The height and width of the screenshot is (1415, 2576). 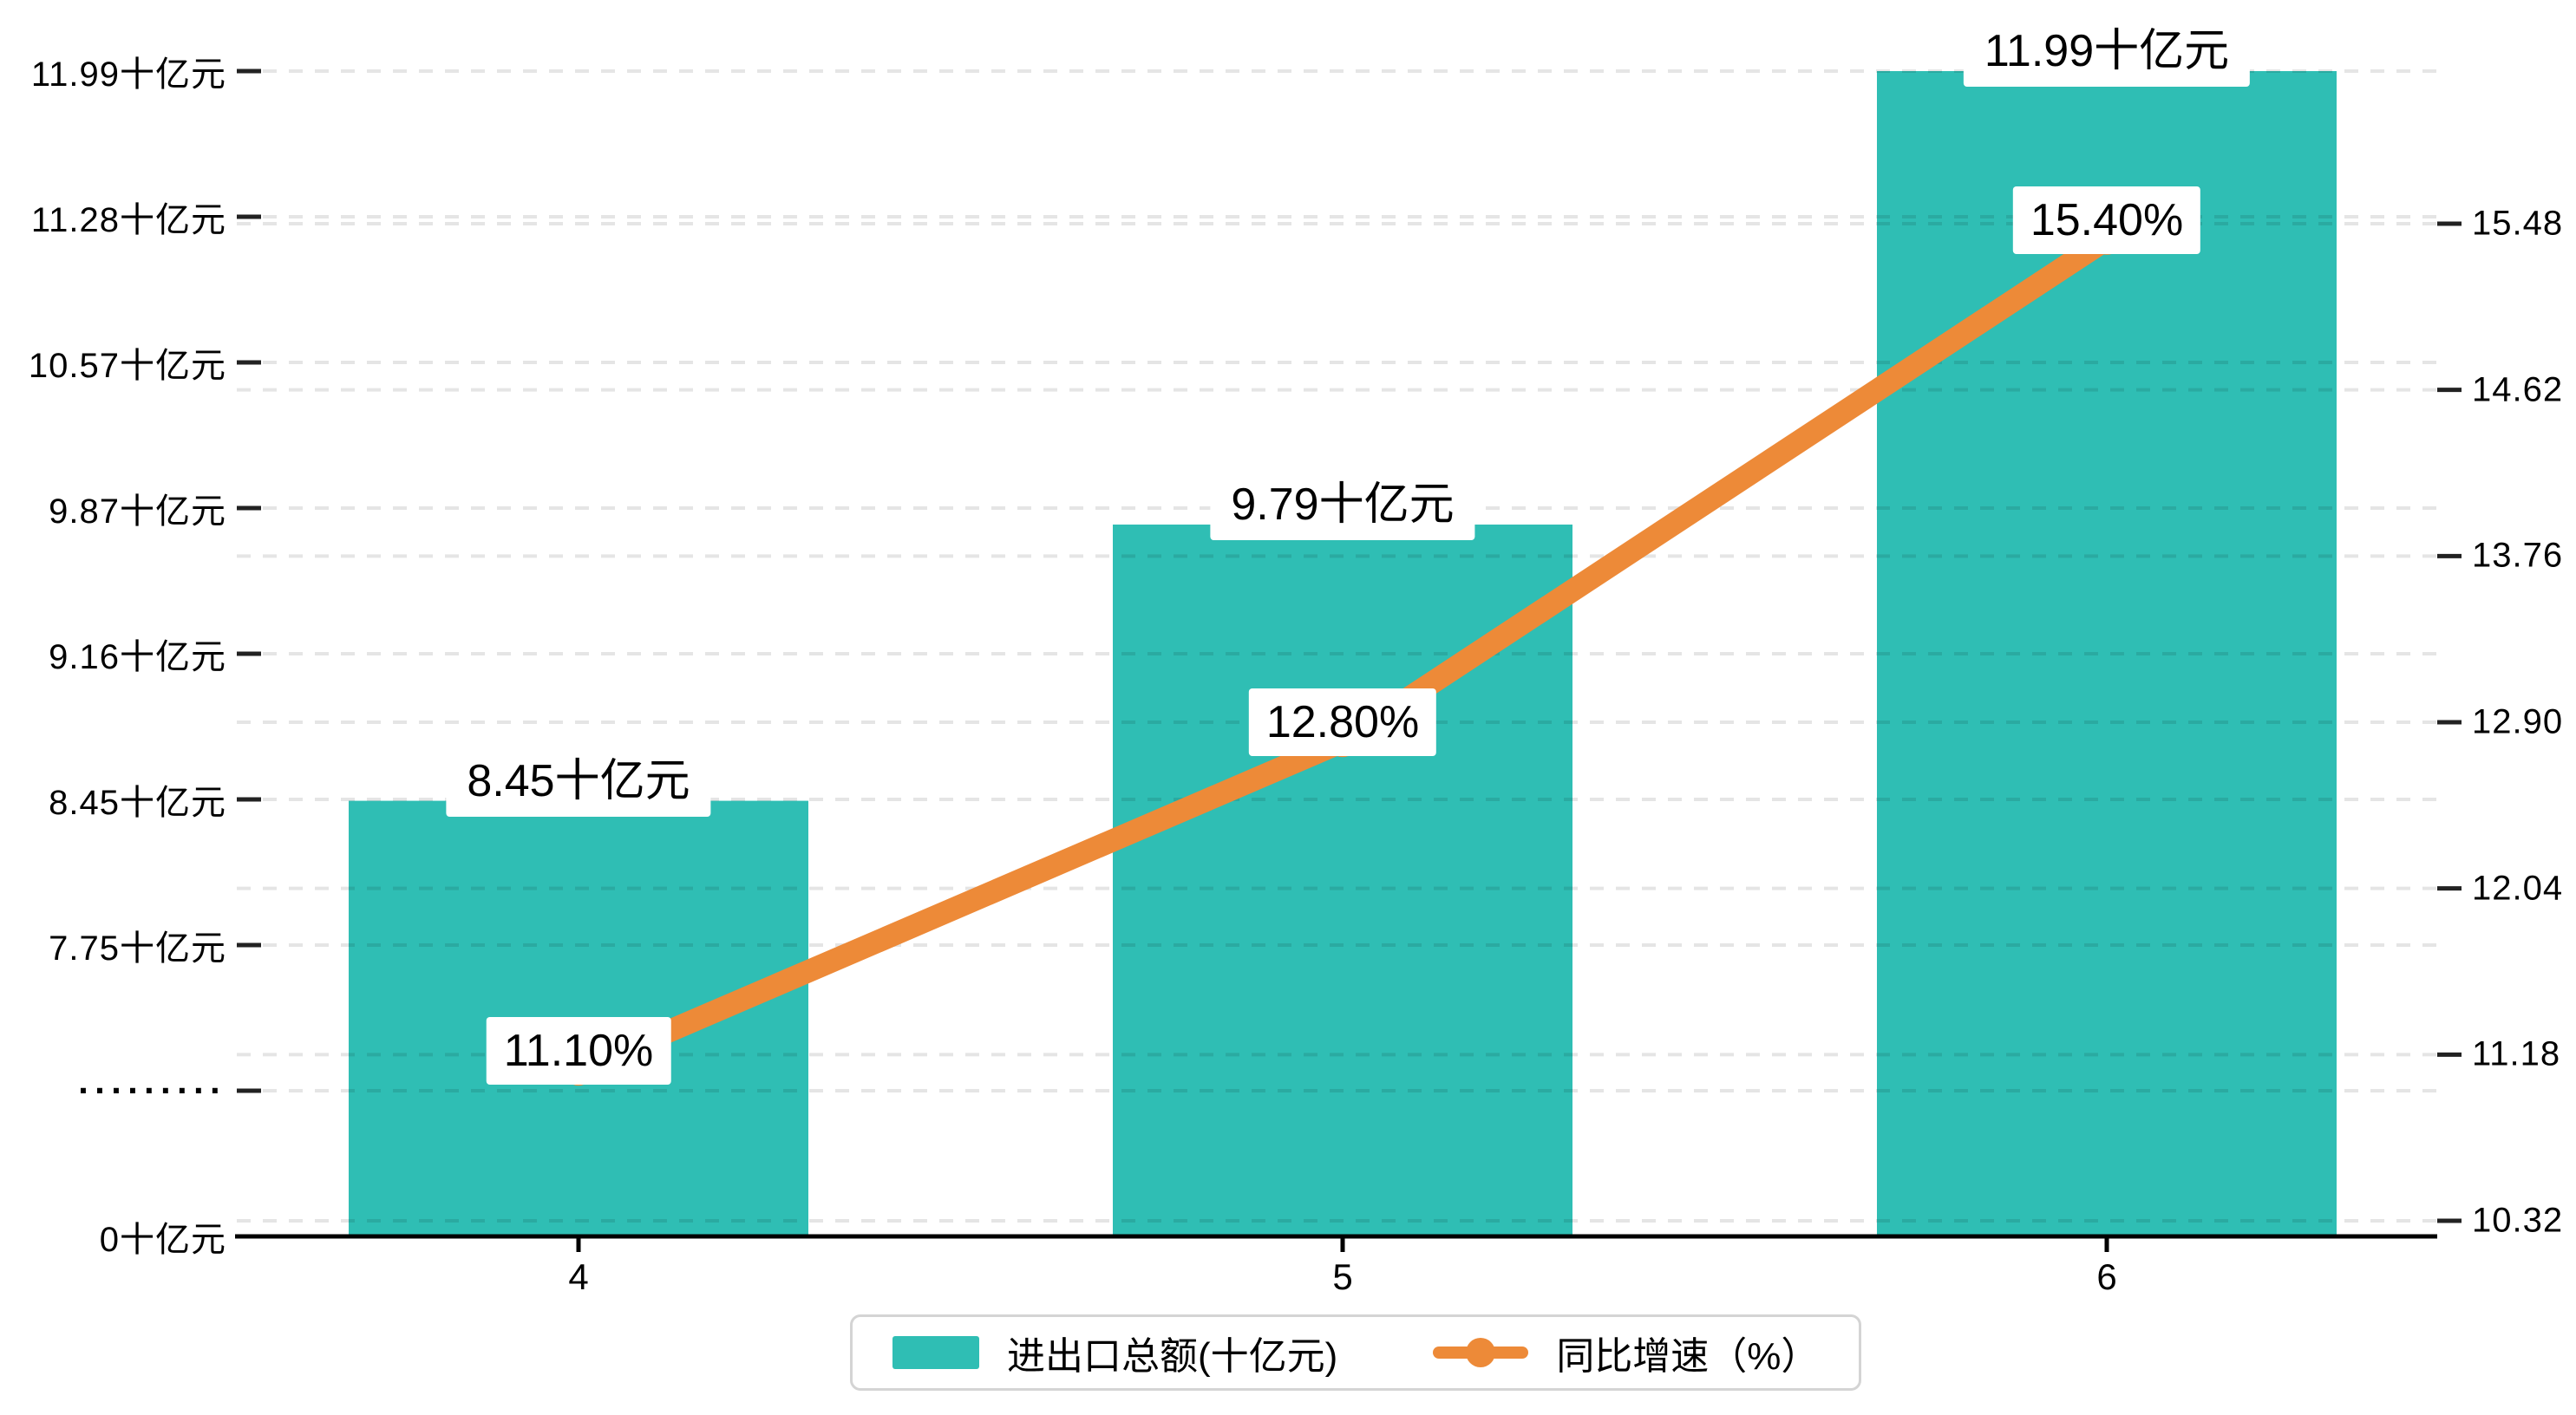 I want to click on left-axis-tick-label: 11.28十亿元, so click(x=128, y=220).